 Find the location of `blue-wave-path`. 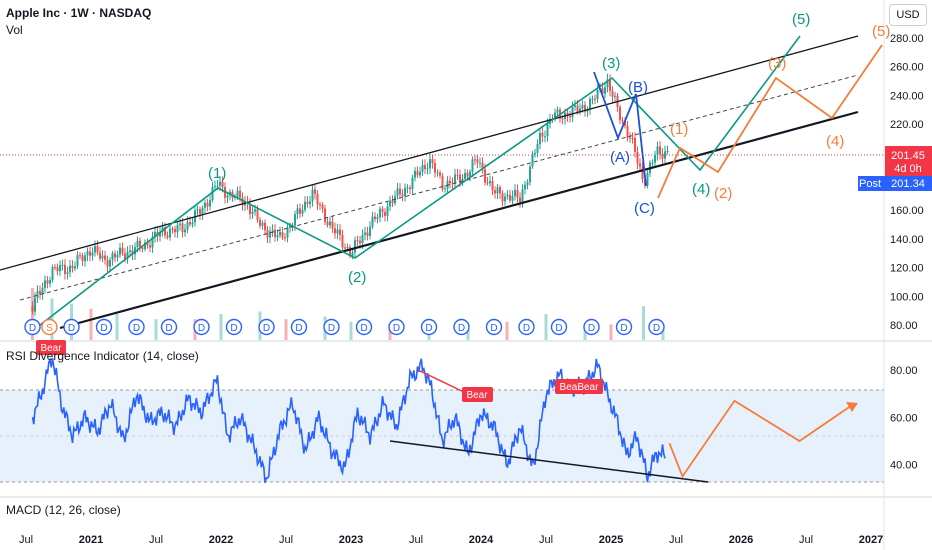

blue-wave-path is located at coordinates (620, 129).